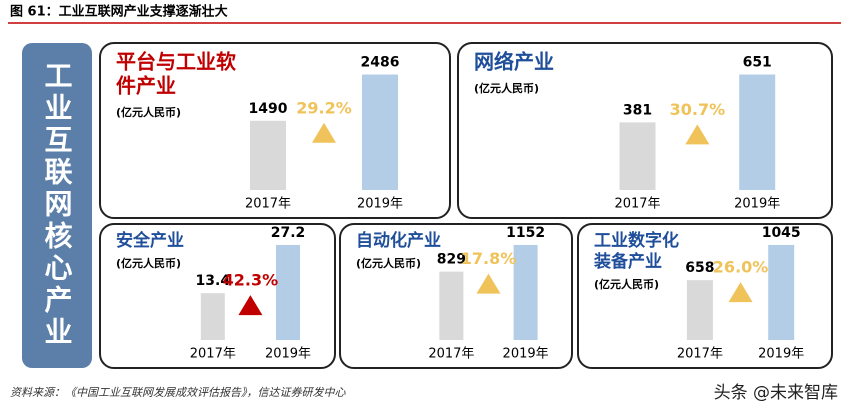 This screenshot has width=849, height=414. I want to click on watermark: 头条 @未来智库, so click(776, 393).